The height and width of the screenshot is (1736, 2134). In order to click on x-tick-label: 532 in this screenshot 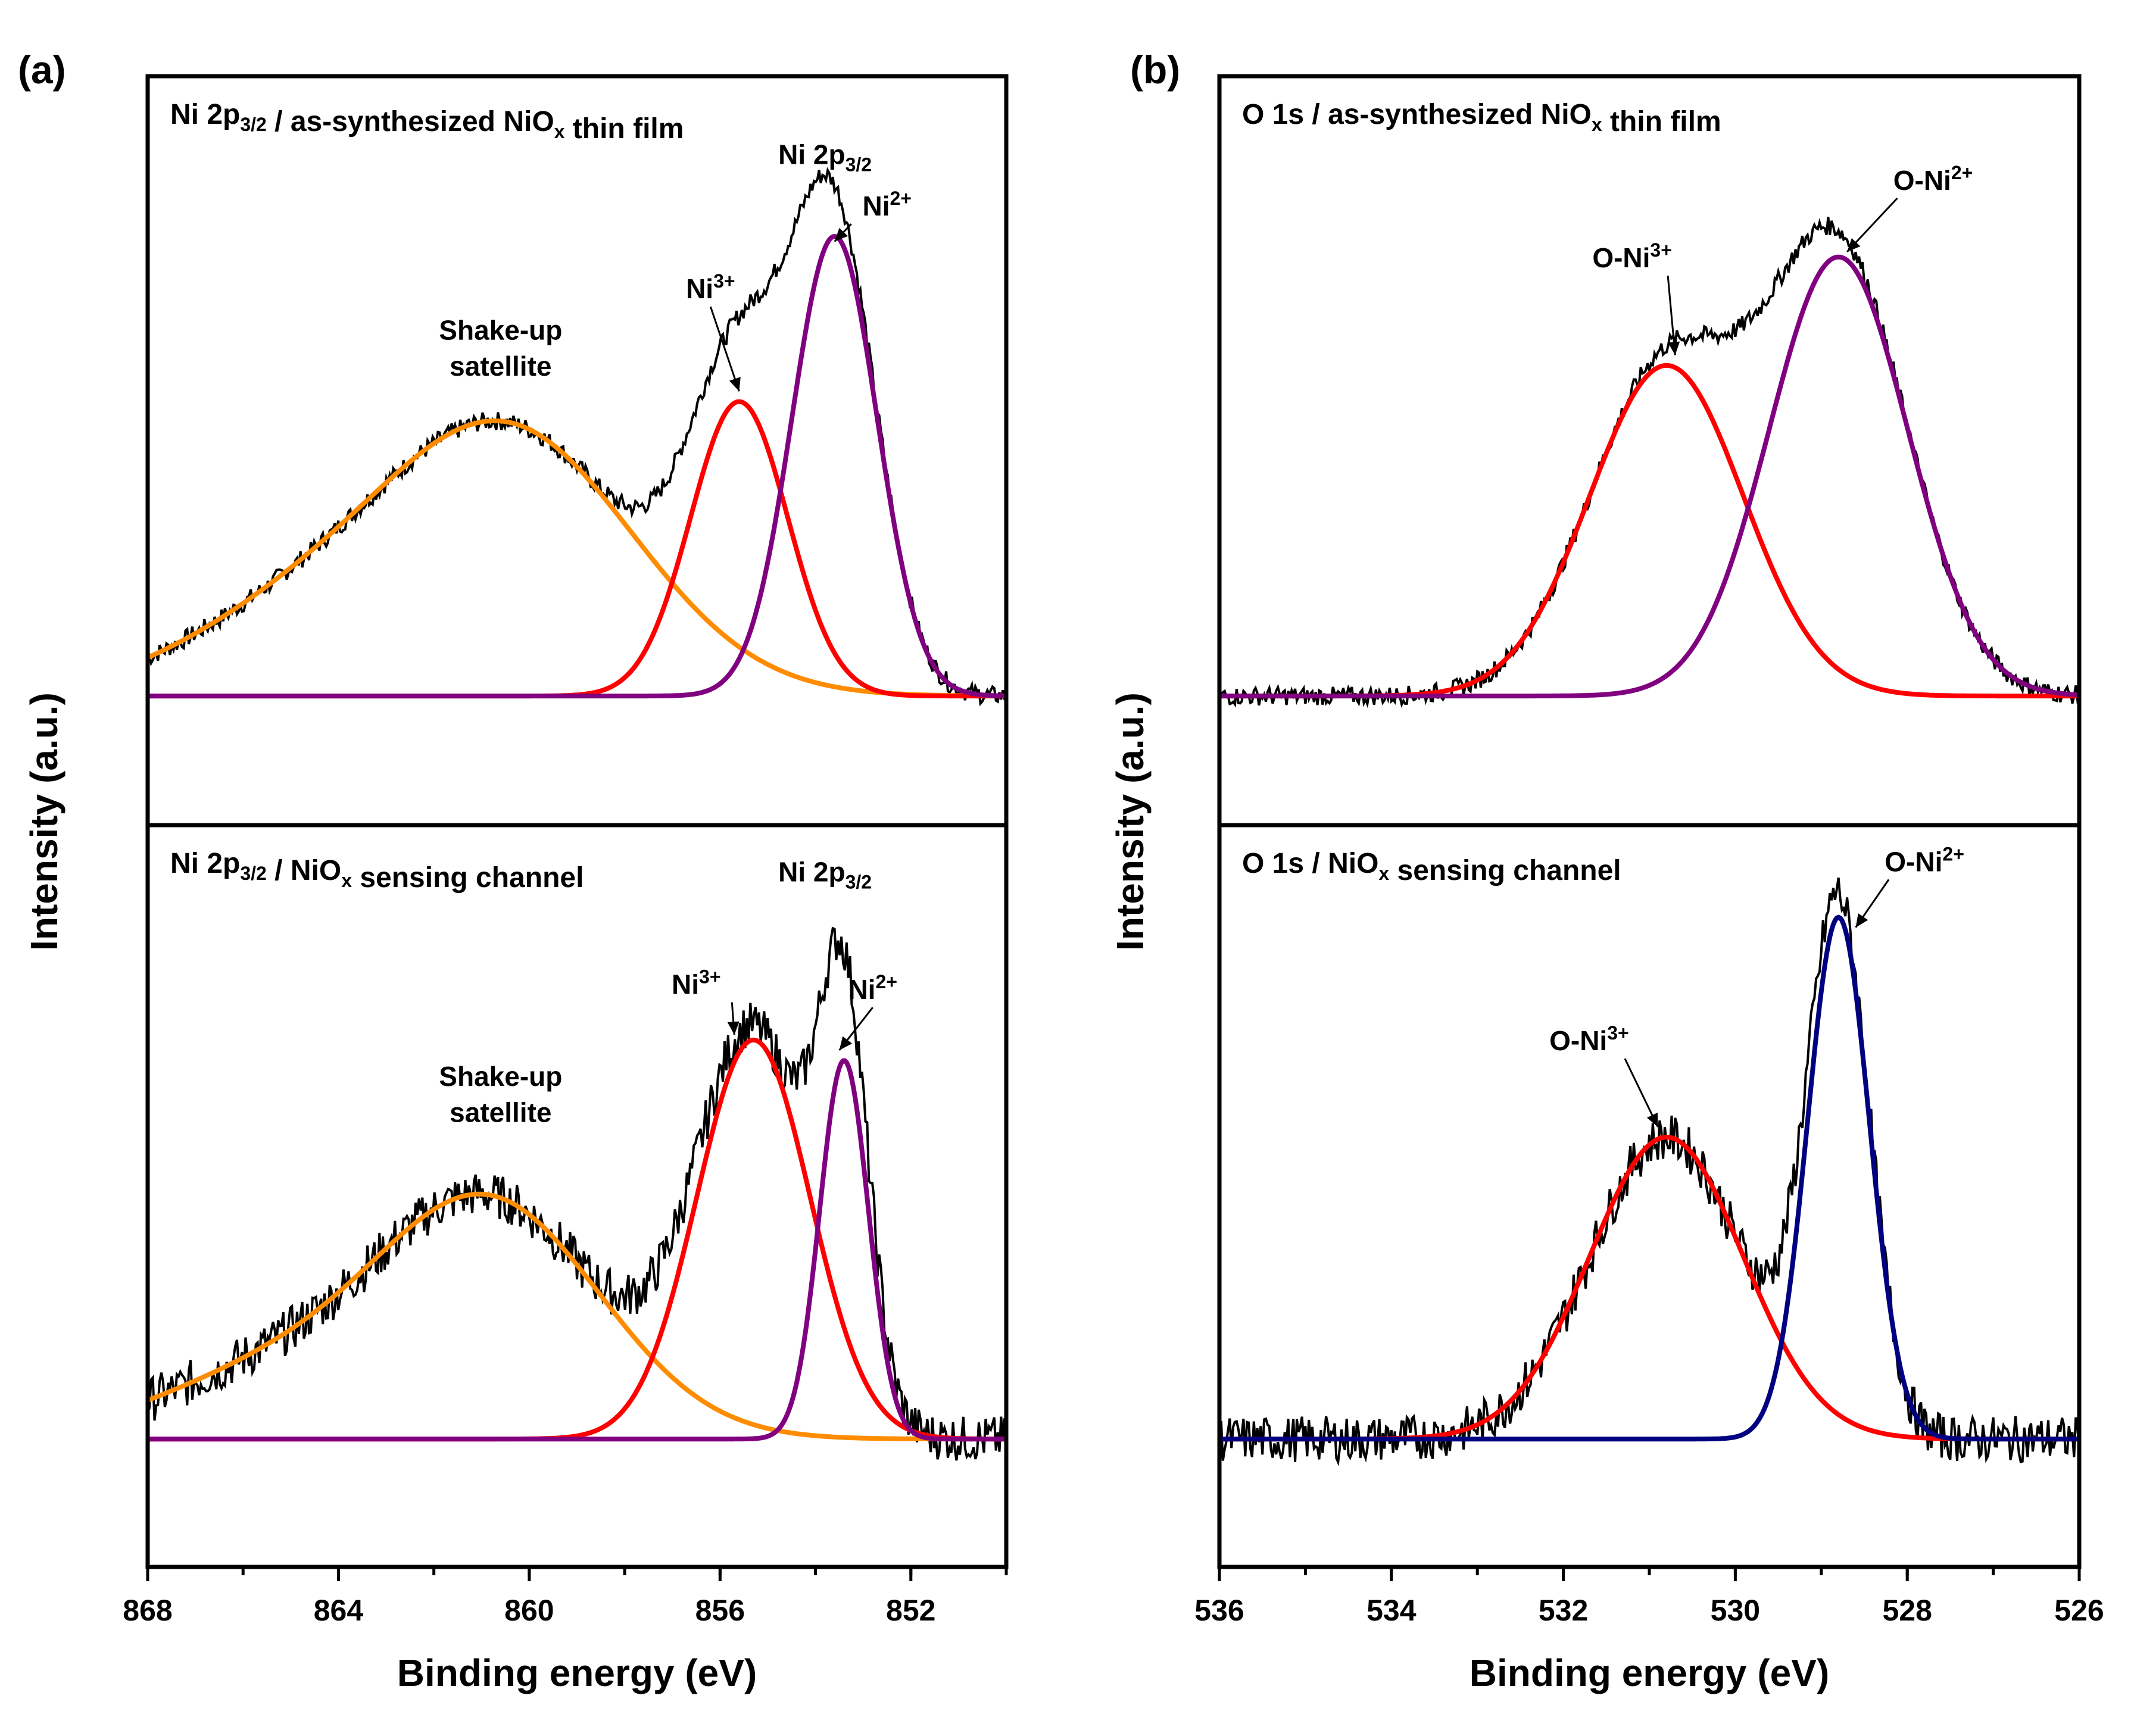, I will do `click(1563, 1610)`.